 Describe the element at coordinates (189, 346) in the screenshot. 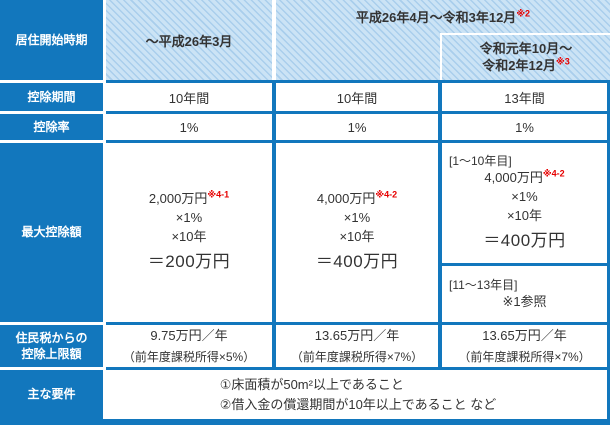

I see `cell-resident-col1: 9.75万円／年 （前年度課税所得×5%）` at that location.